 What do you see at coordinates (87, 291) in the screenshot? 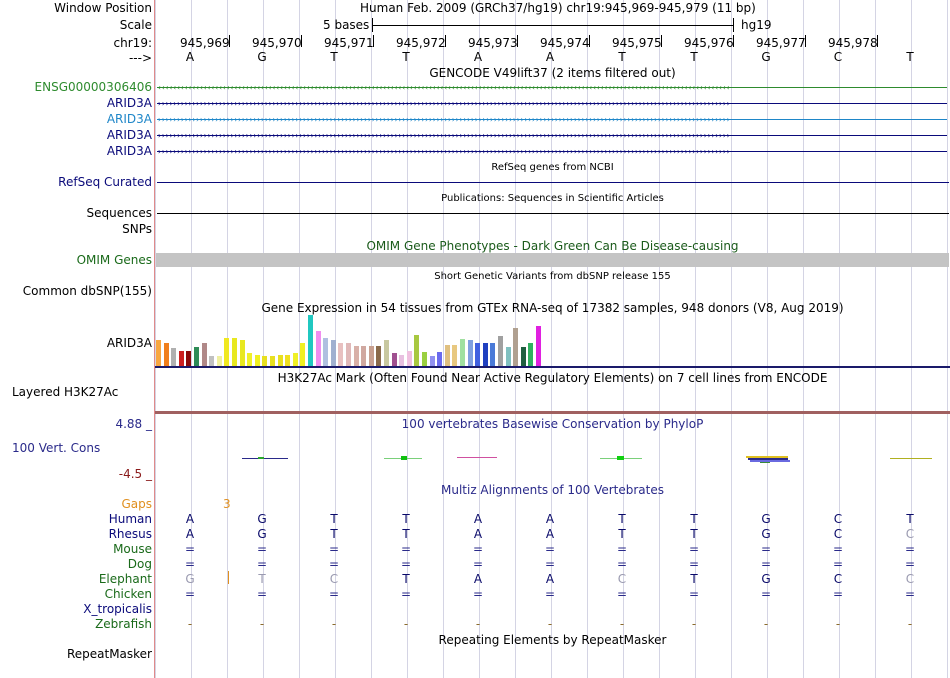
I see `dbsnp-label: Common dbSNP(155)` at bounding box center [87, 291].